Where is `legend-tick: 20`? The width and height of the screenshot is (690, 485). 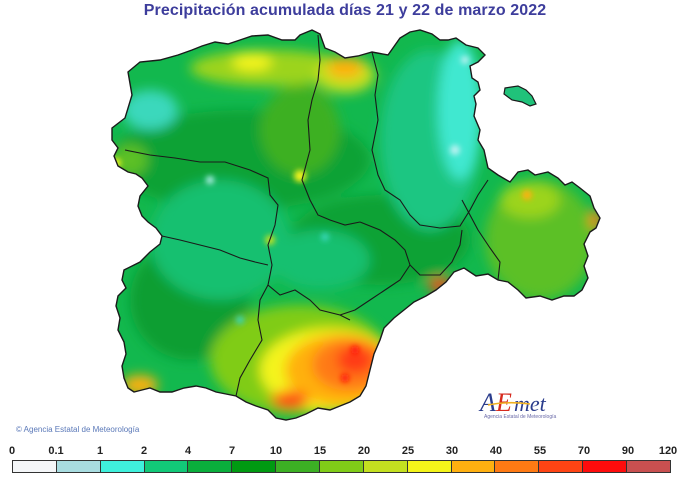
legend-tick: 20 is located at coordinates (364, 451).